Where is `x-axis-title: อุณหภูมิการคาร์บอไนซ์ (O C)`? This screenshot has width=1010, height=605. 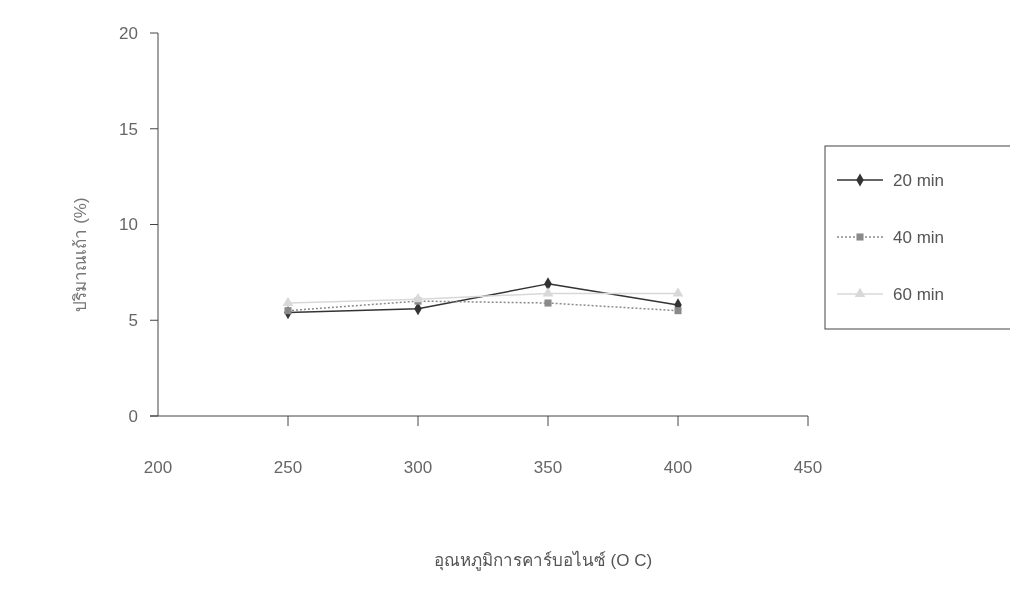 x-axis-title: อุณหภูมิการคาร์บอไนซ์ (O C) is located at coordinates (543, 560).